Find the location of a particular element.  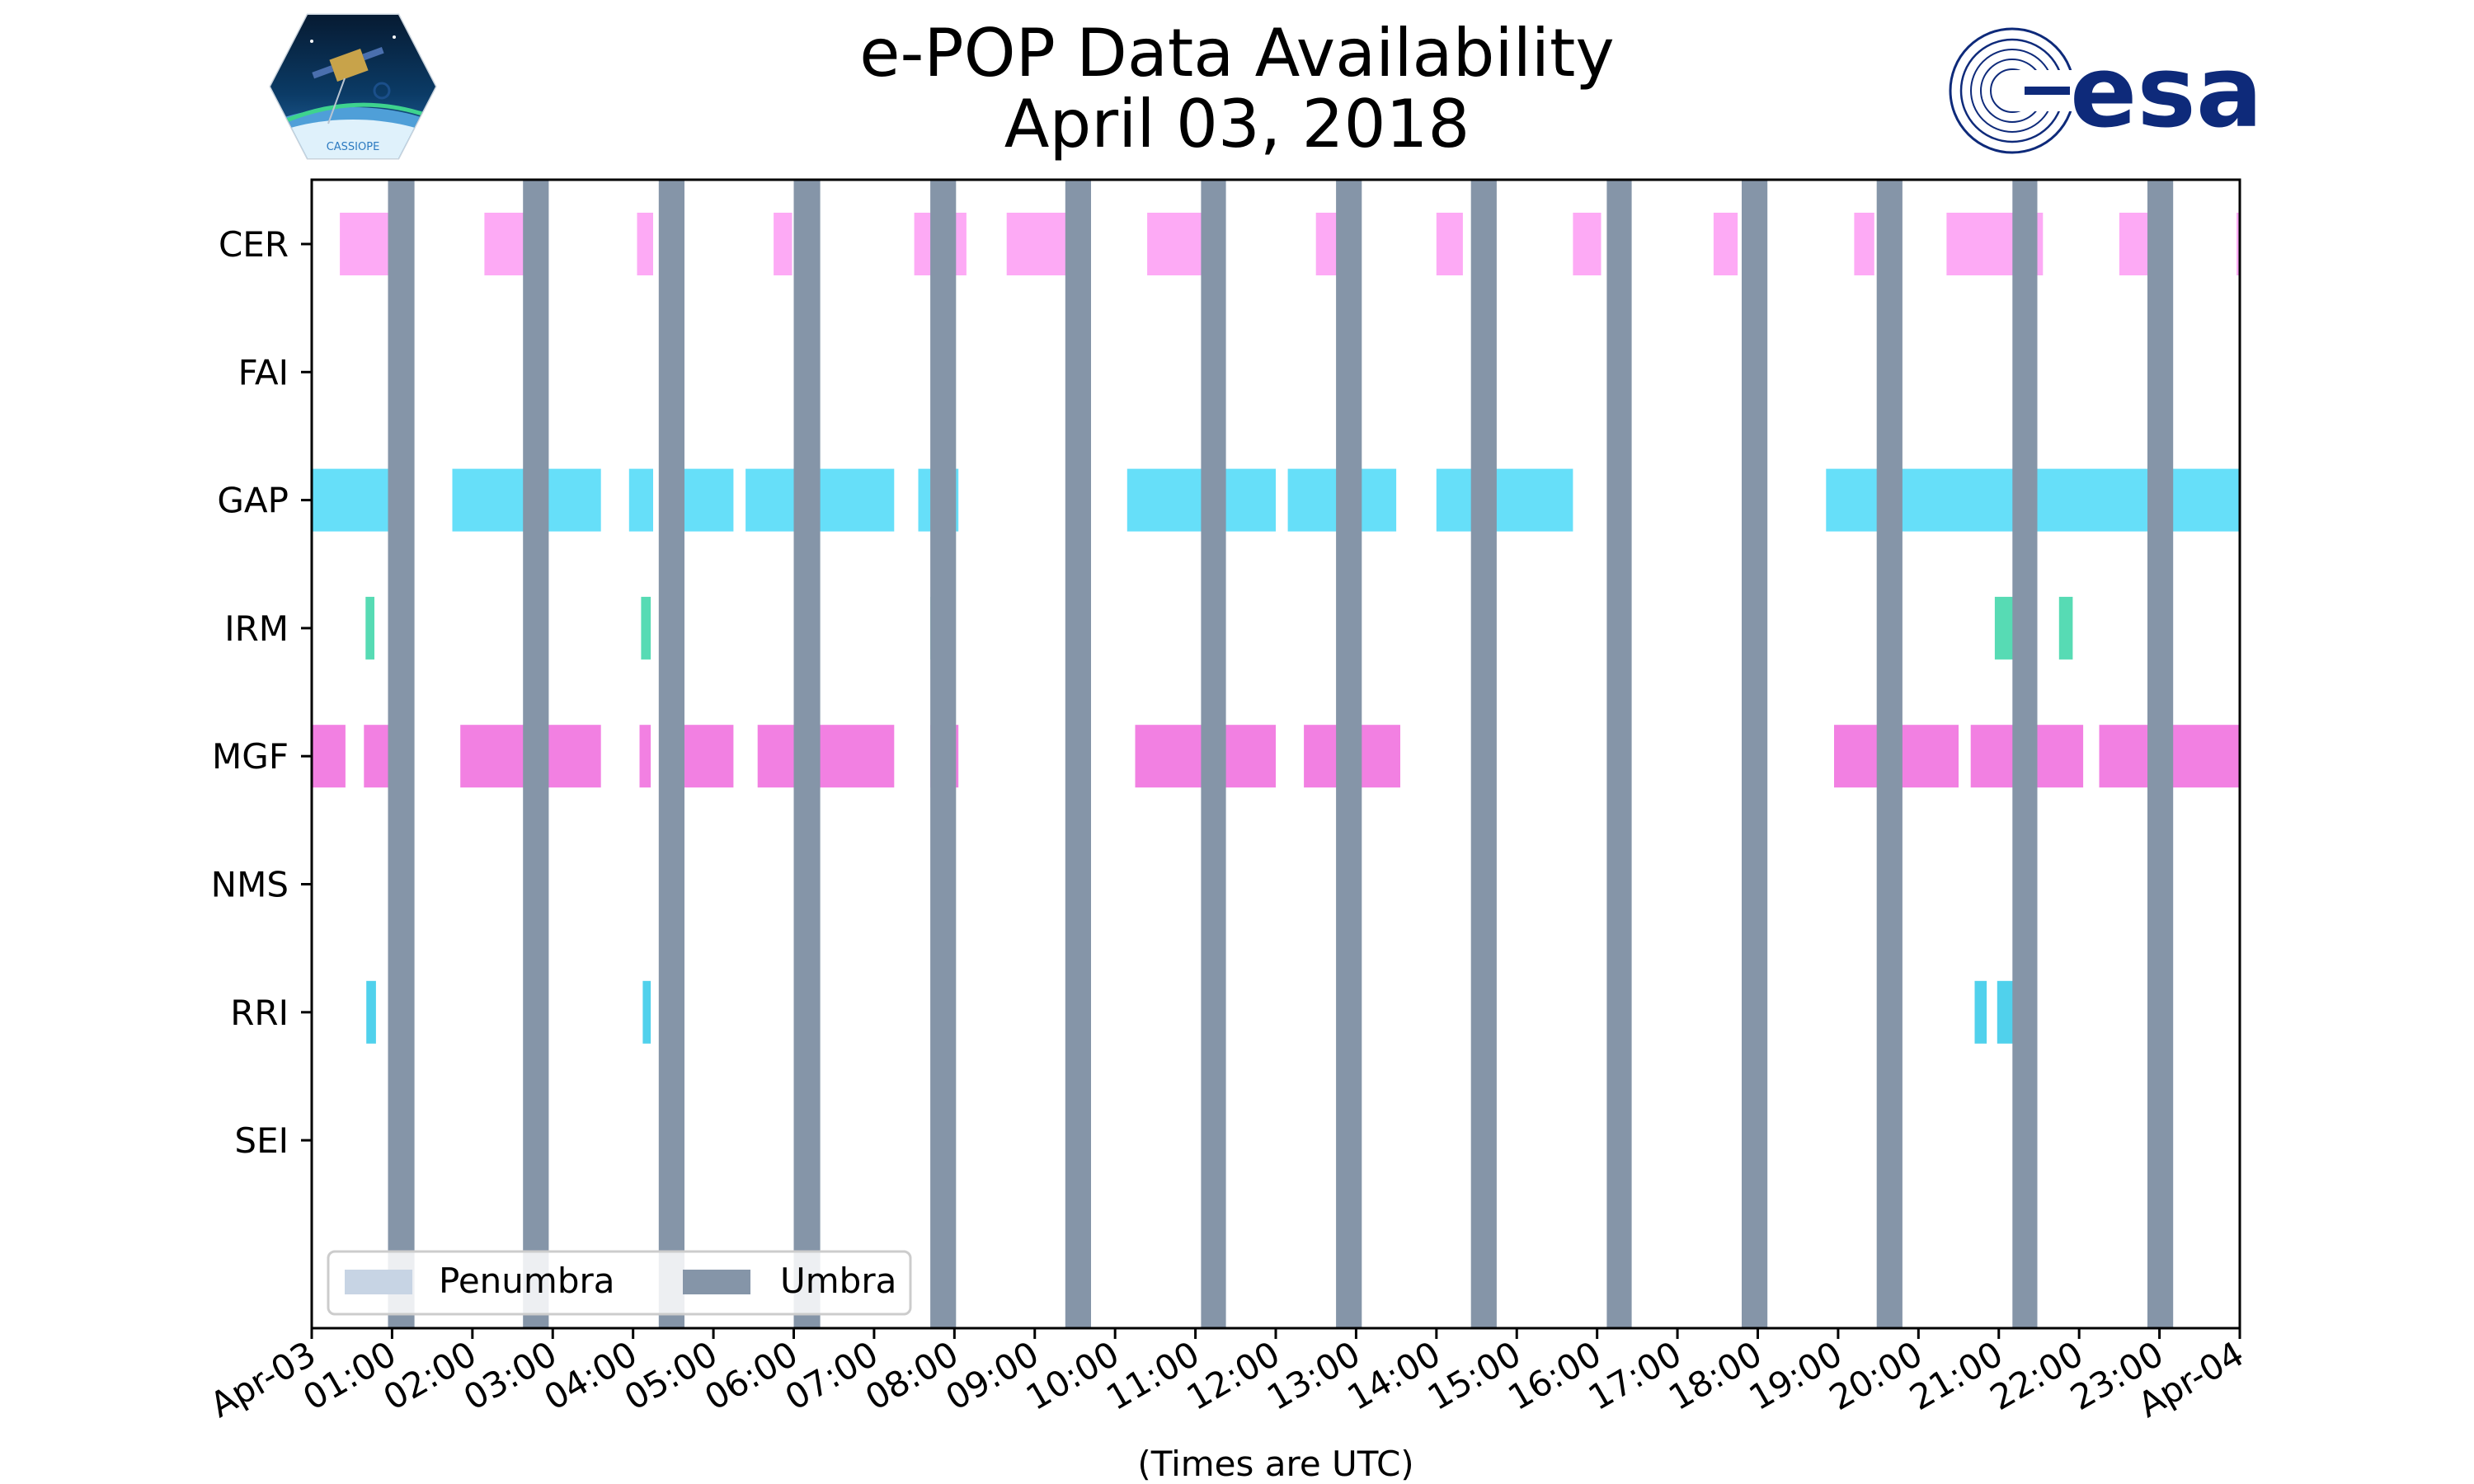

legend-swatch-penumbra is located at coordinates (378, 1282).